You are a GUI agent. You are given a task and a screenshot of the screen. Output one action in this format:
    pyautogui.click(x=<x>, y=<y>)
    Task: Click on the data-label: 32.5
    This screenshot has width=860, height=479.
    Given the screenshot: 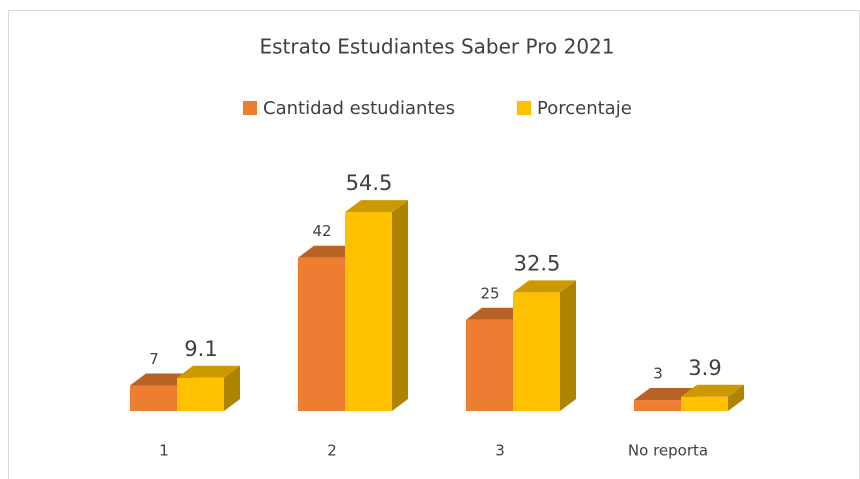 What is the action you would take?
    pyautogui.click(x=537, y=263)
    